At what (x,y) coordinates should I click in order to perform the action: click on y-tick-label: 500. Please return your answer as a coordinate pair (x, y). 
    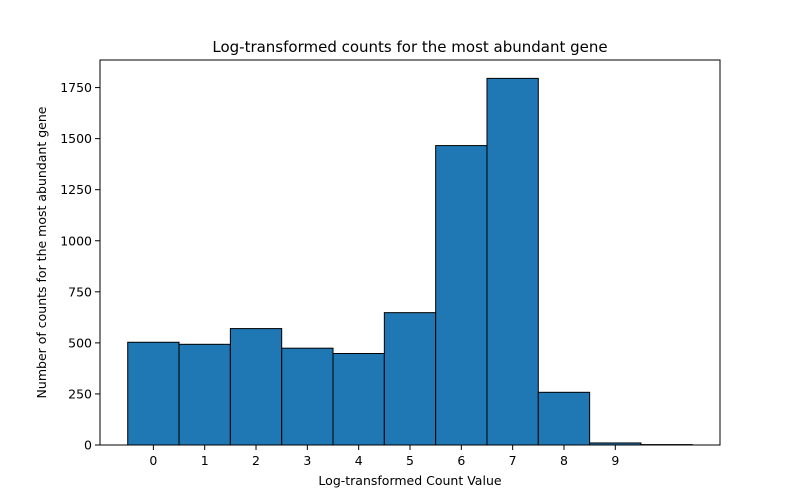
    Looking at the image, I should click on (80, 342).